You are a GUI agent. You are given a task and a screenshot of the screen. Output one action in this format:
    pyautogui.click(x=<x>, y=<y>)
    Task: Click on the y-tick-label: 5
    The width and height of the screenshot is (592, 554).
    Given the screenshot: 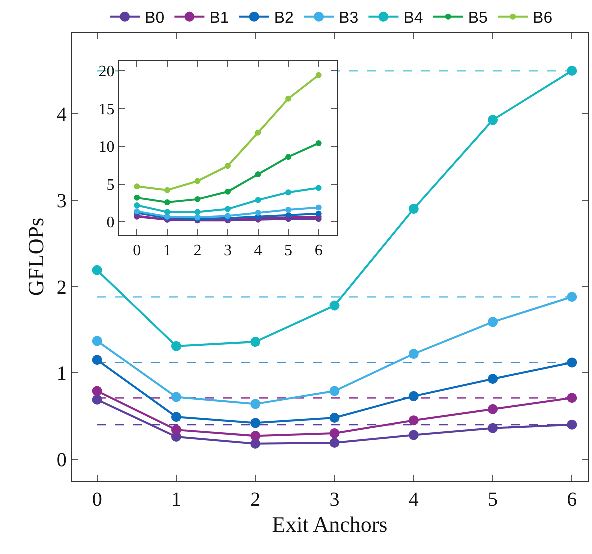 What is the action you would take?
    pyautogui.click(x=110, y=185)
    